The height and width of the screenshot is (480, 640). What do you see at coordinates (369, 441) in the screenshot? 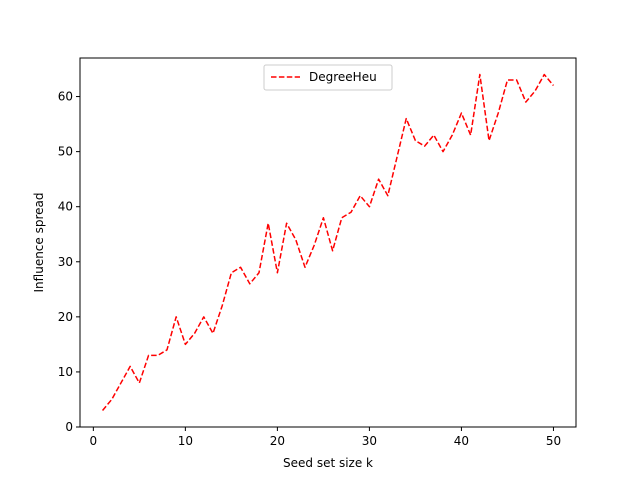
I see `x-tick-label: 30` at bounding box center [369, 441].